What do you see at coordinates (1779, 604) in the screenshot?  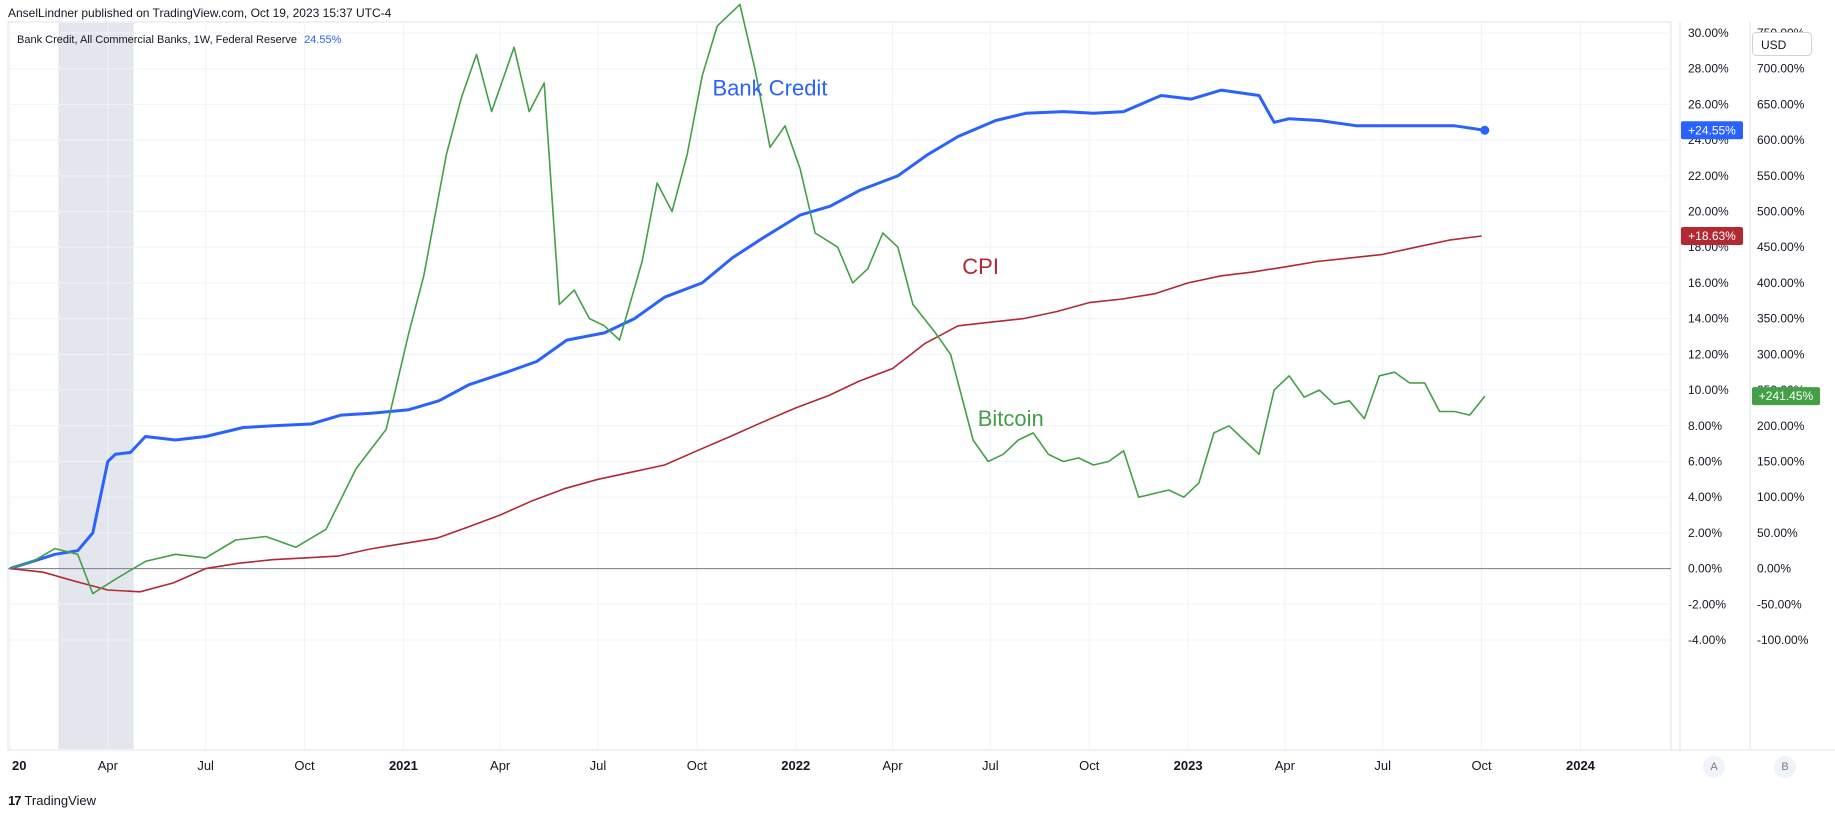 I see `right-axis-tick-label: -50.00%` at bounding box center [1779, 604].